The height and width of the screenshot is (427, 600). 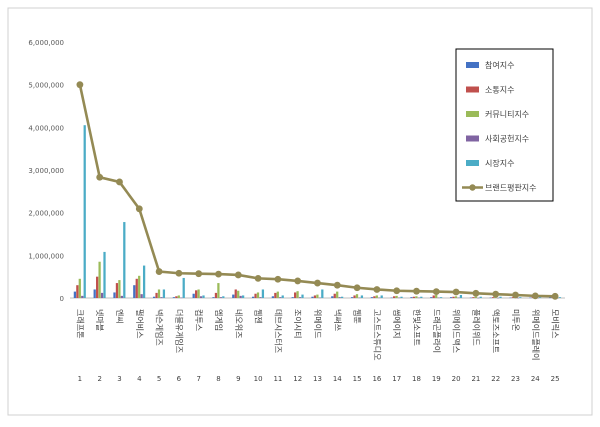 What do you see at coordinates (238, 323) in the screenshot?
I see `category-label: 네오위즈` at bounding box center [238, 323].